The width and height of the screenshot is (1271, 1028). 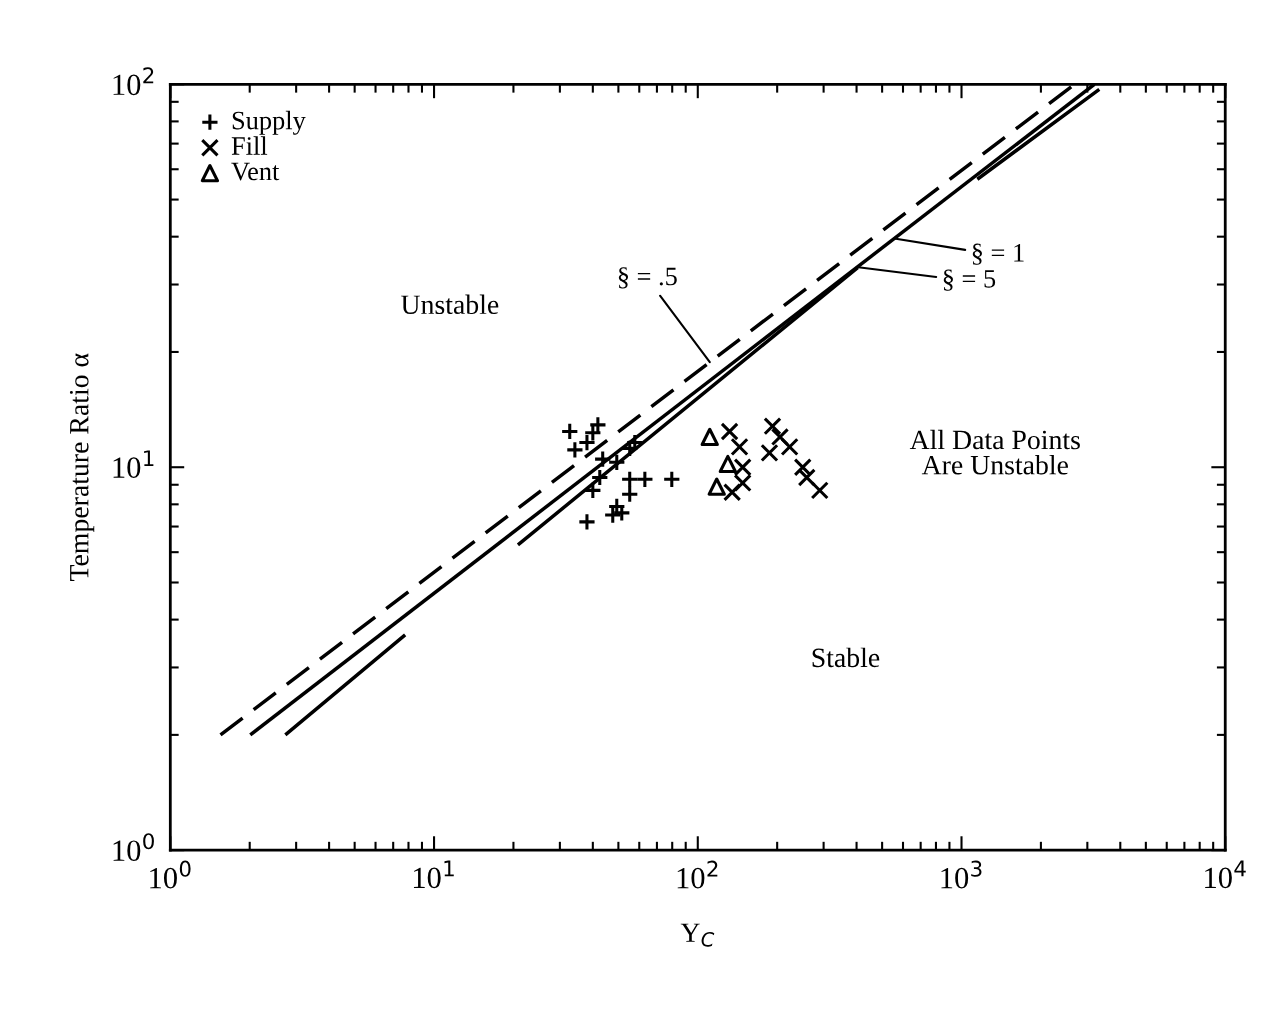 I want to click on legend-label: § = 5, so click(x=969, y=280).